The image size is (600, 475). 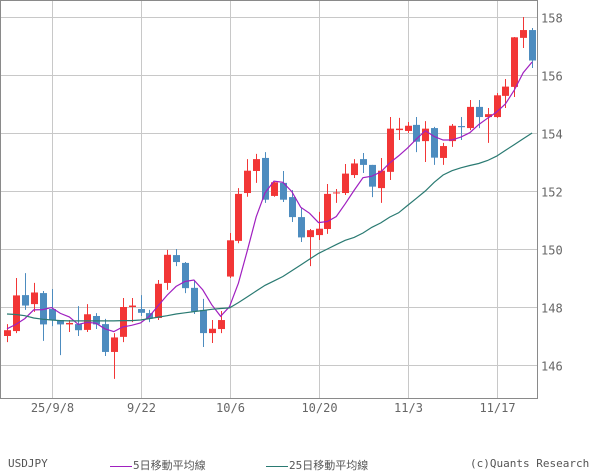 I want to click on x-tick-label: 25/9/8, so click(x=52, y=408).